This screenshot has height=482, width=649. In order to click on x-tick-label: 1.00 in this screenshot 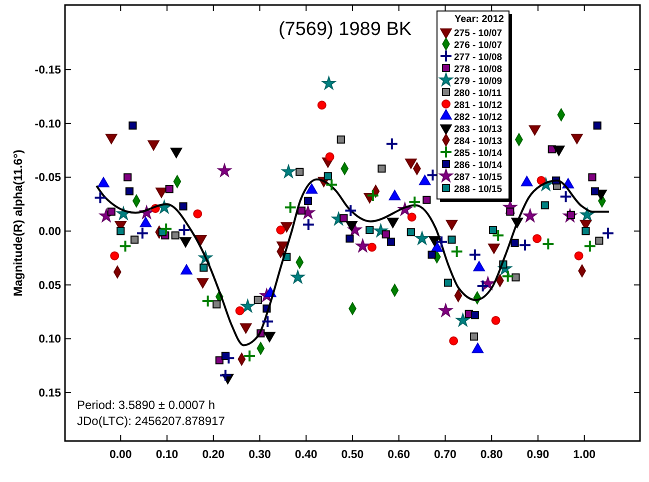, I will do `click(584, 455)`.